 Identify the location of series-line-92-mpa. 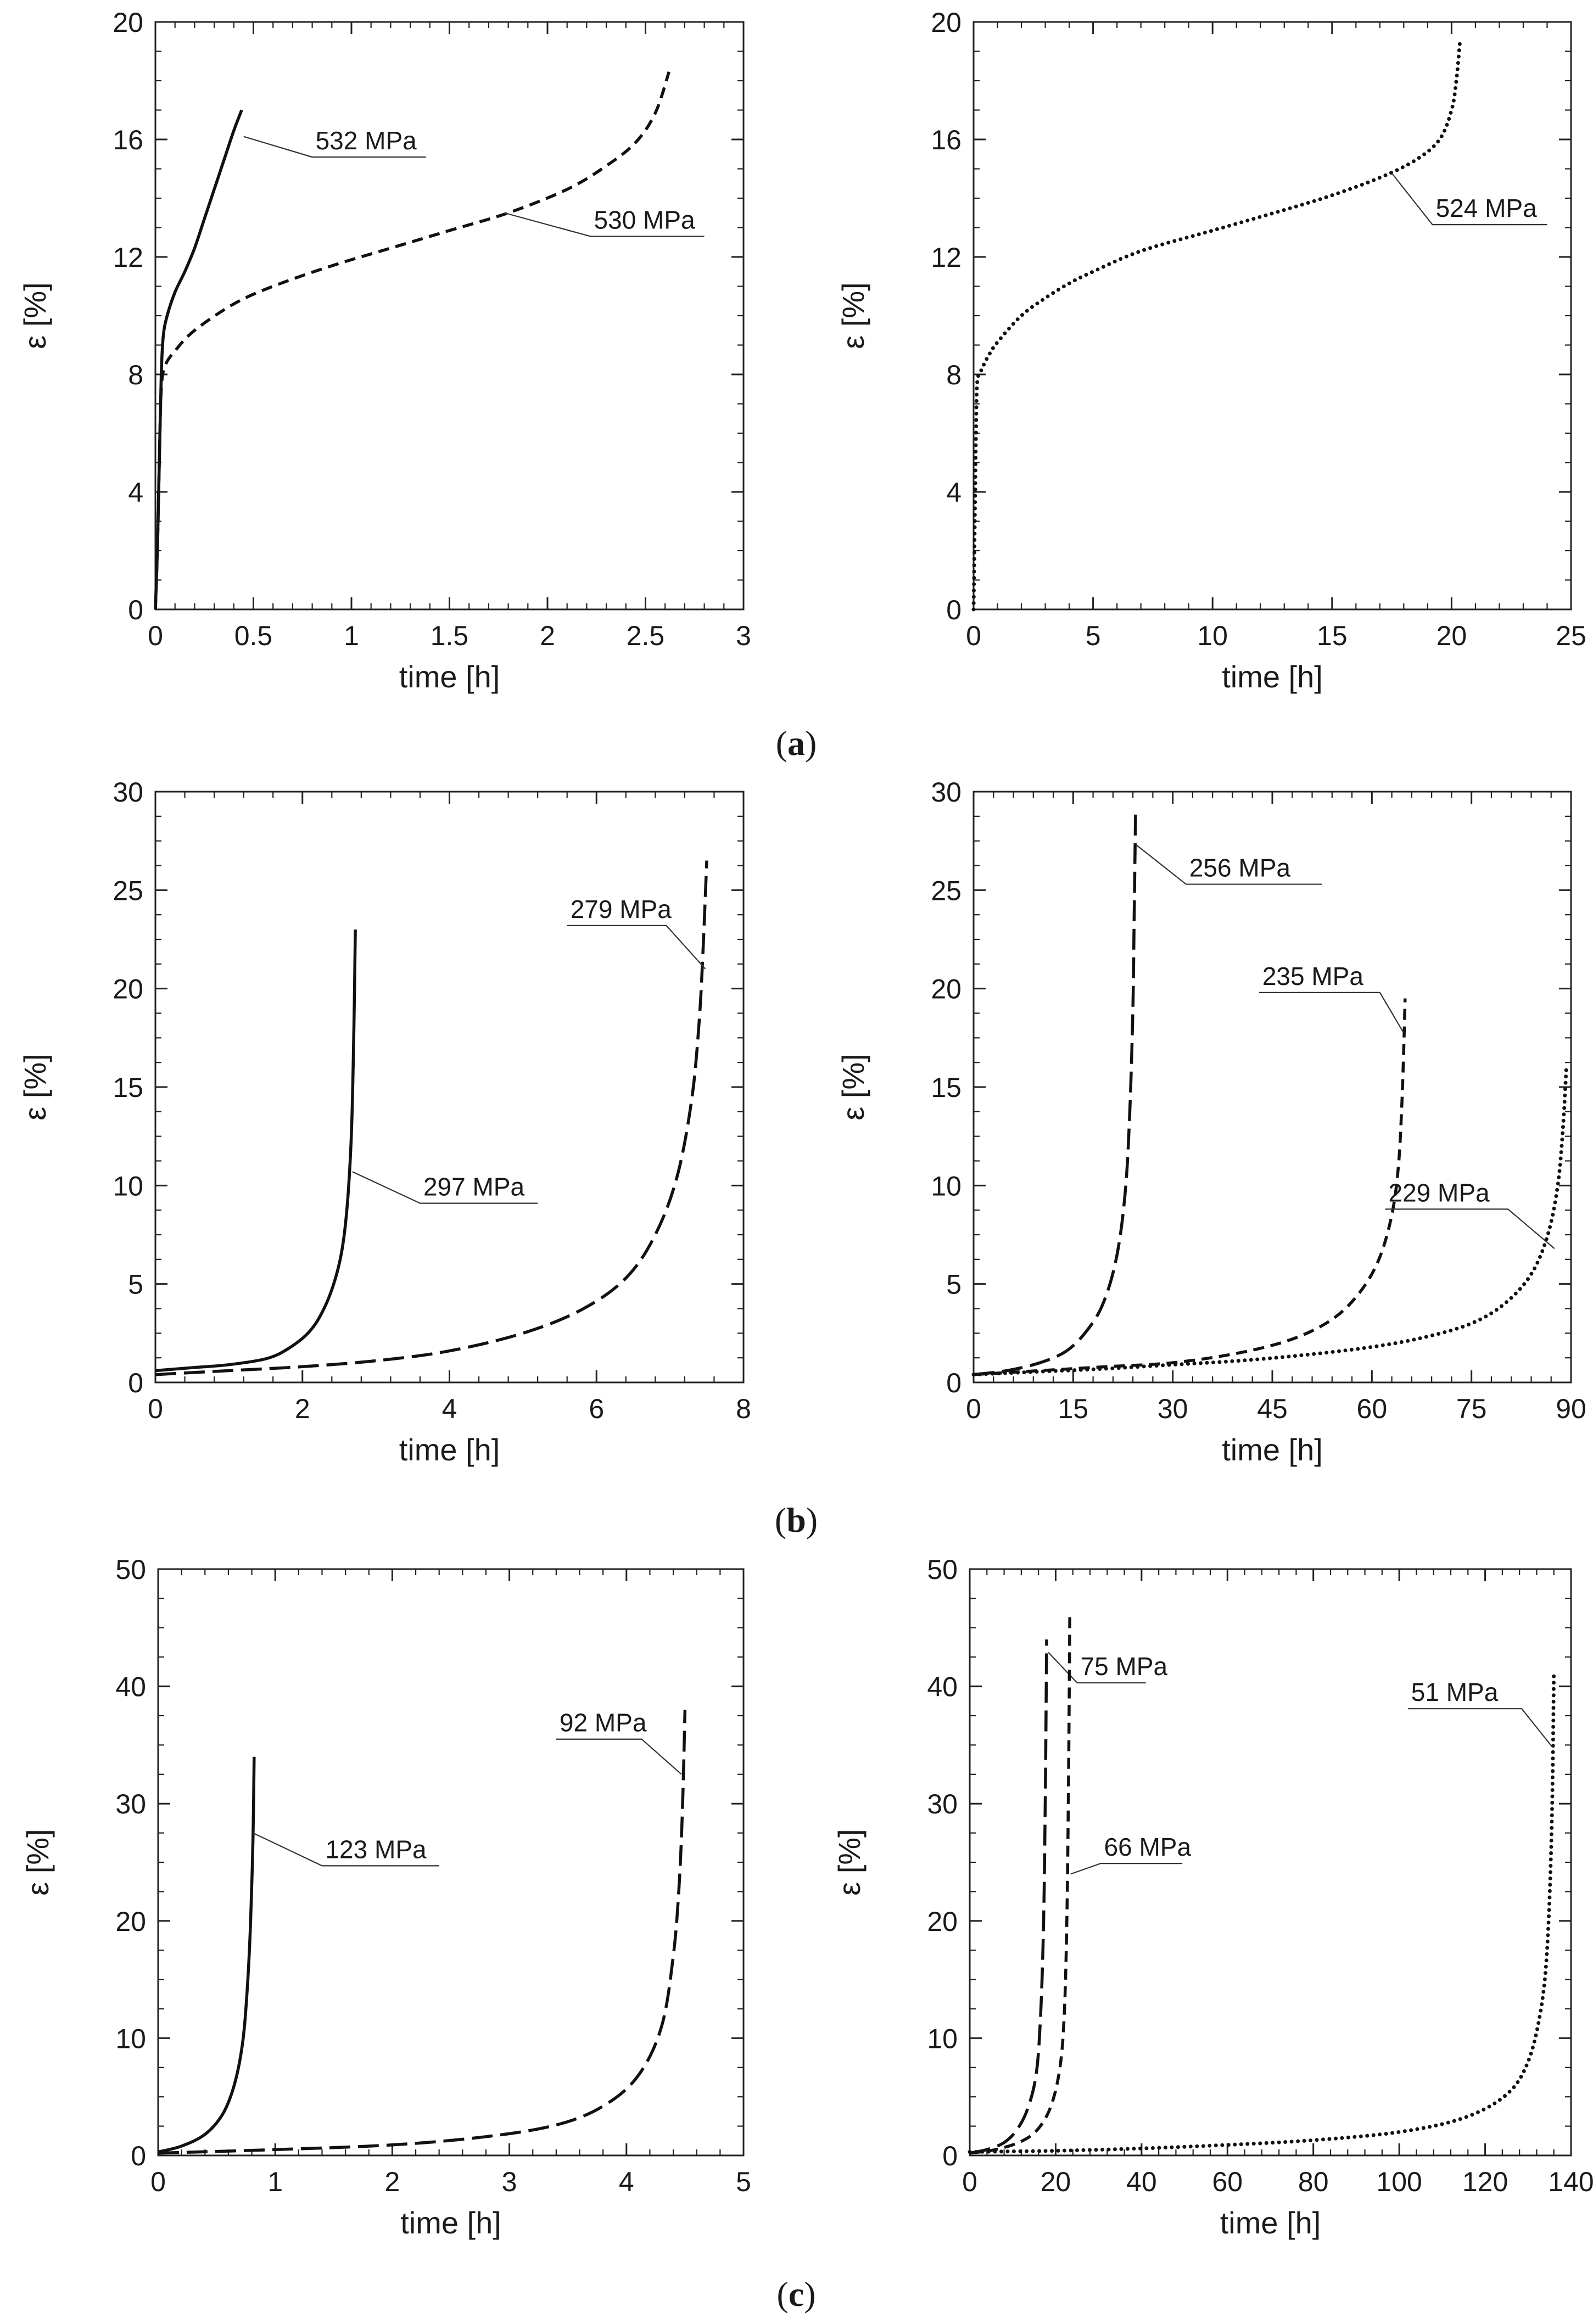
(422, 1933).